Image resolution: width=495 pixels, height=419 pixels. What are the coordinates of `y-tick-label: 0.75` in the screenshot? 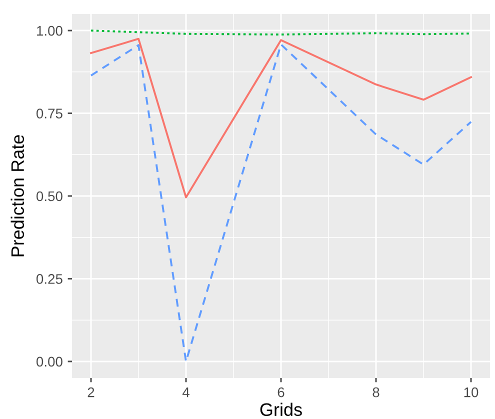 It's located at (49, 113).